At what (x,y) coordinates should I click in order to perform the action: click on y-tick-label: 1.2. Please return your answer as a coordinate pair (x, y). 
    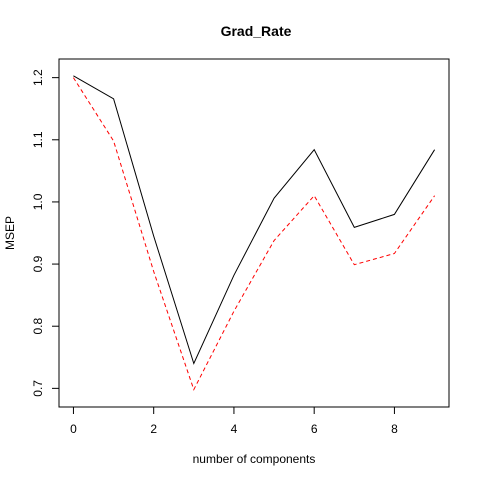
    Looking at the image, I should click on (38, 77).